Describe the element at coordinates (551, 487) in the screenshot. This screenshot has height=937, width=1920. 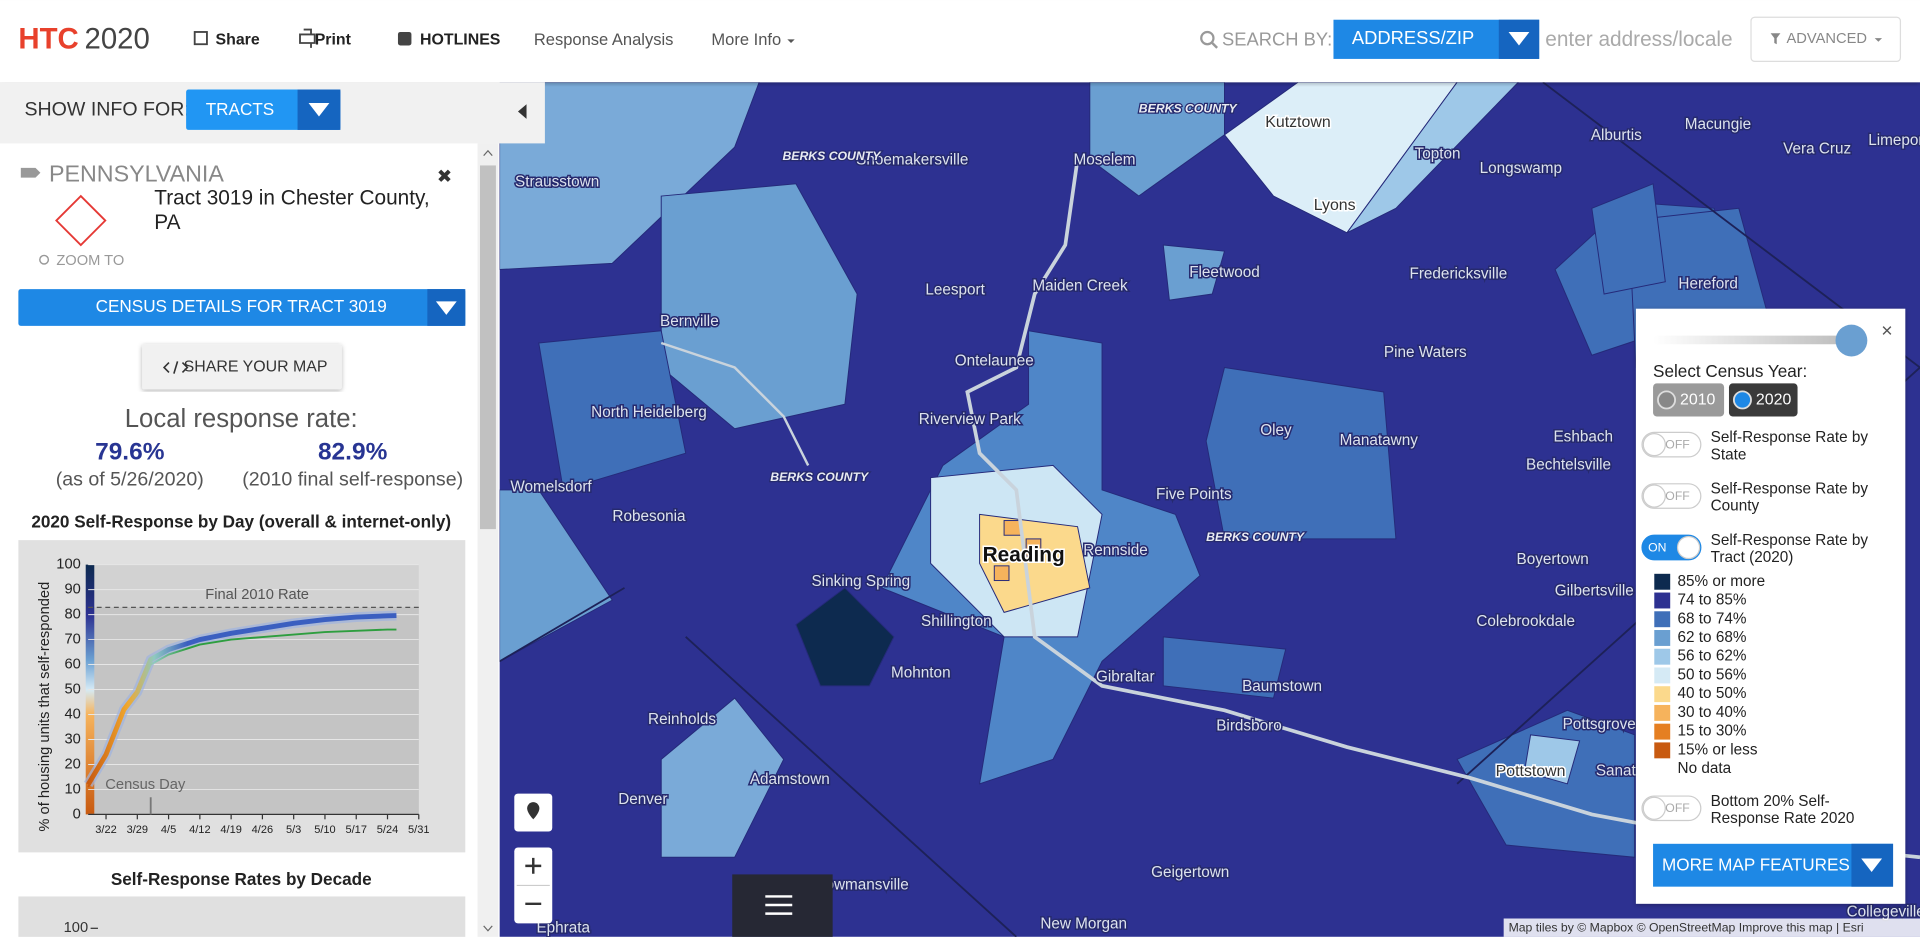
I see `place-label: Womelsdorf` at that location.